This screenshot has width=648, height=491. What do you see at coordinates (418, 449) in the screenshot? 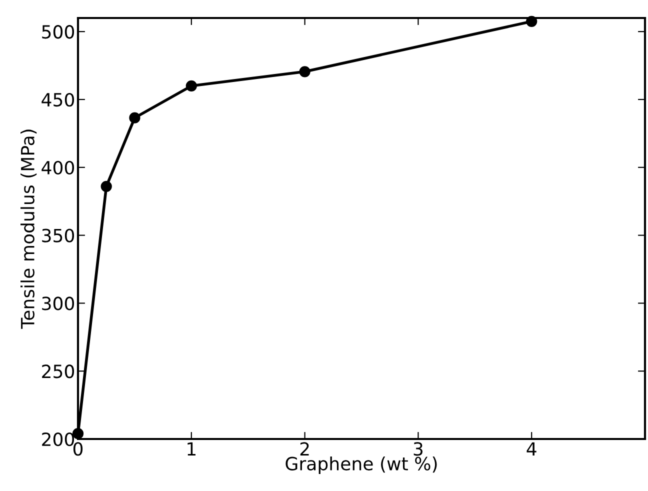
I see `x-tick-label: 3` at bounding box center [418, 449].